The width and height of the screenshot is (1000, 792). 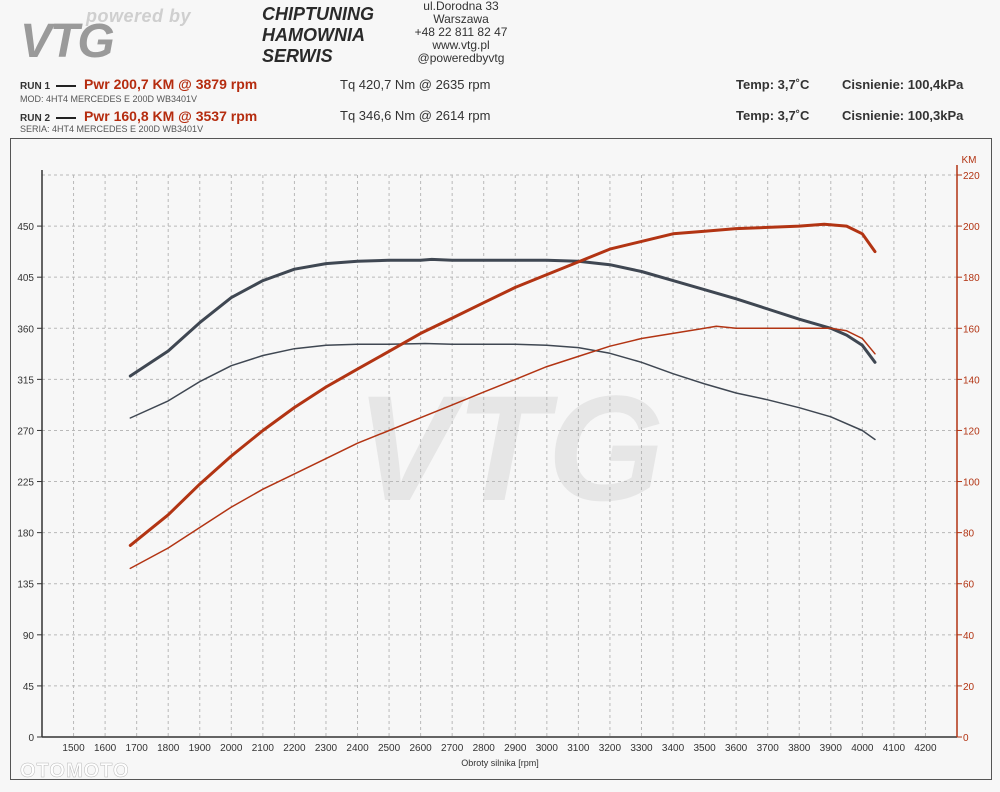 What do you see at coordinates (773, 115) in the screenshot?
I see `run2-temp: Temp: 3,7˚C` at bounding box center [773, 115].